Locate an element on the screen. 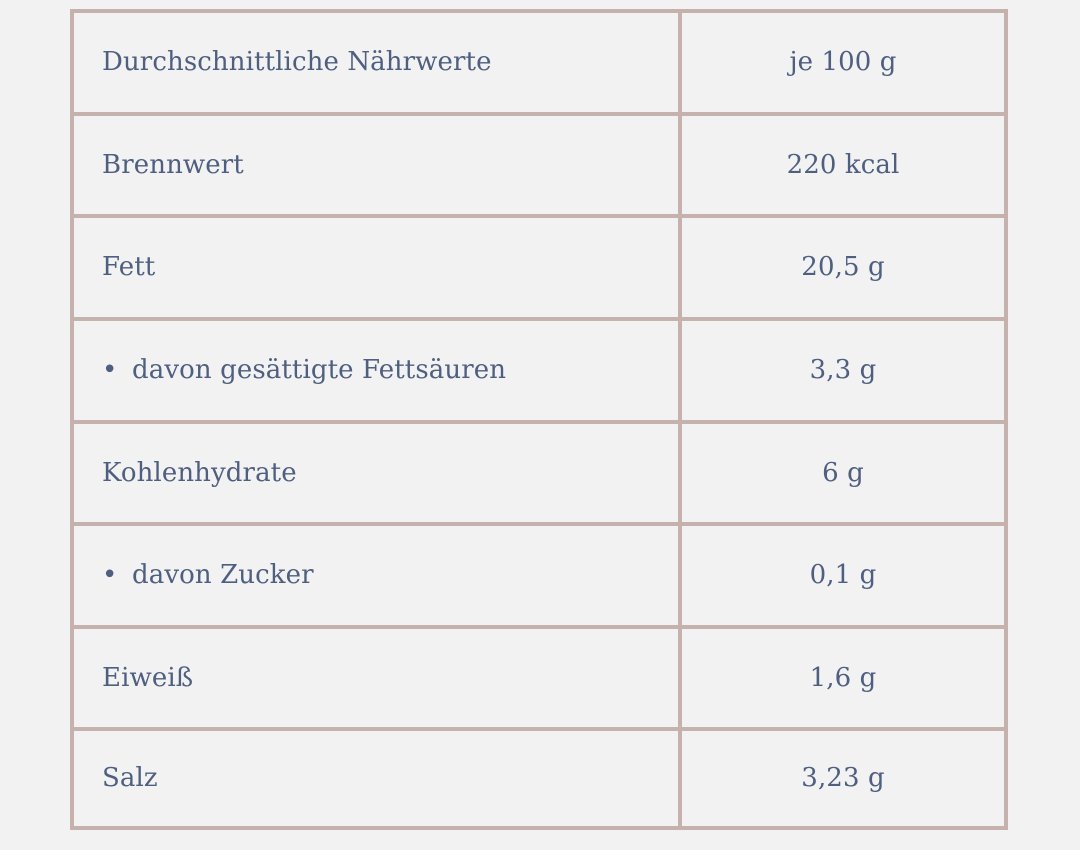 The width and height of the screenshot is (1080, 850). nutrition-value-text: 220 kcal is located at coordinates (843, 164).